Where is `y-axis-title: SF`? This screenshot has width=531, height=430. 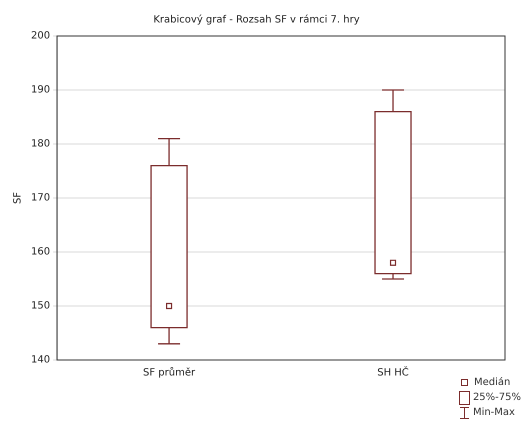
y-axis-title: SF is located at coordinates (18, 198).